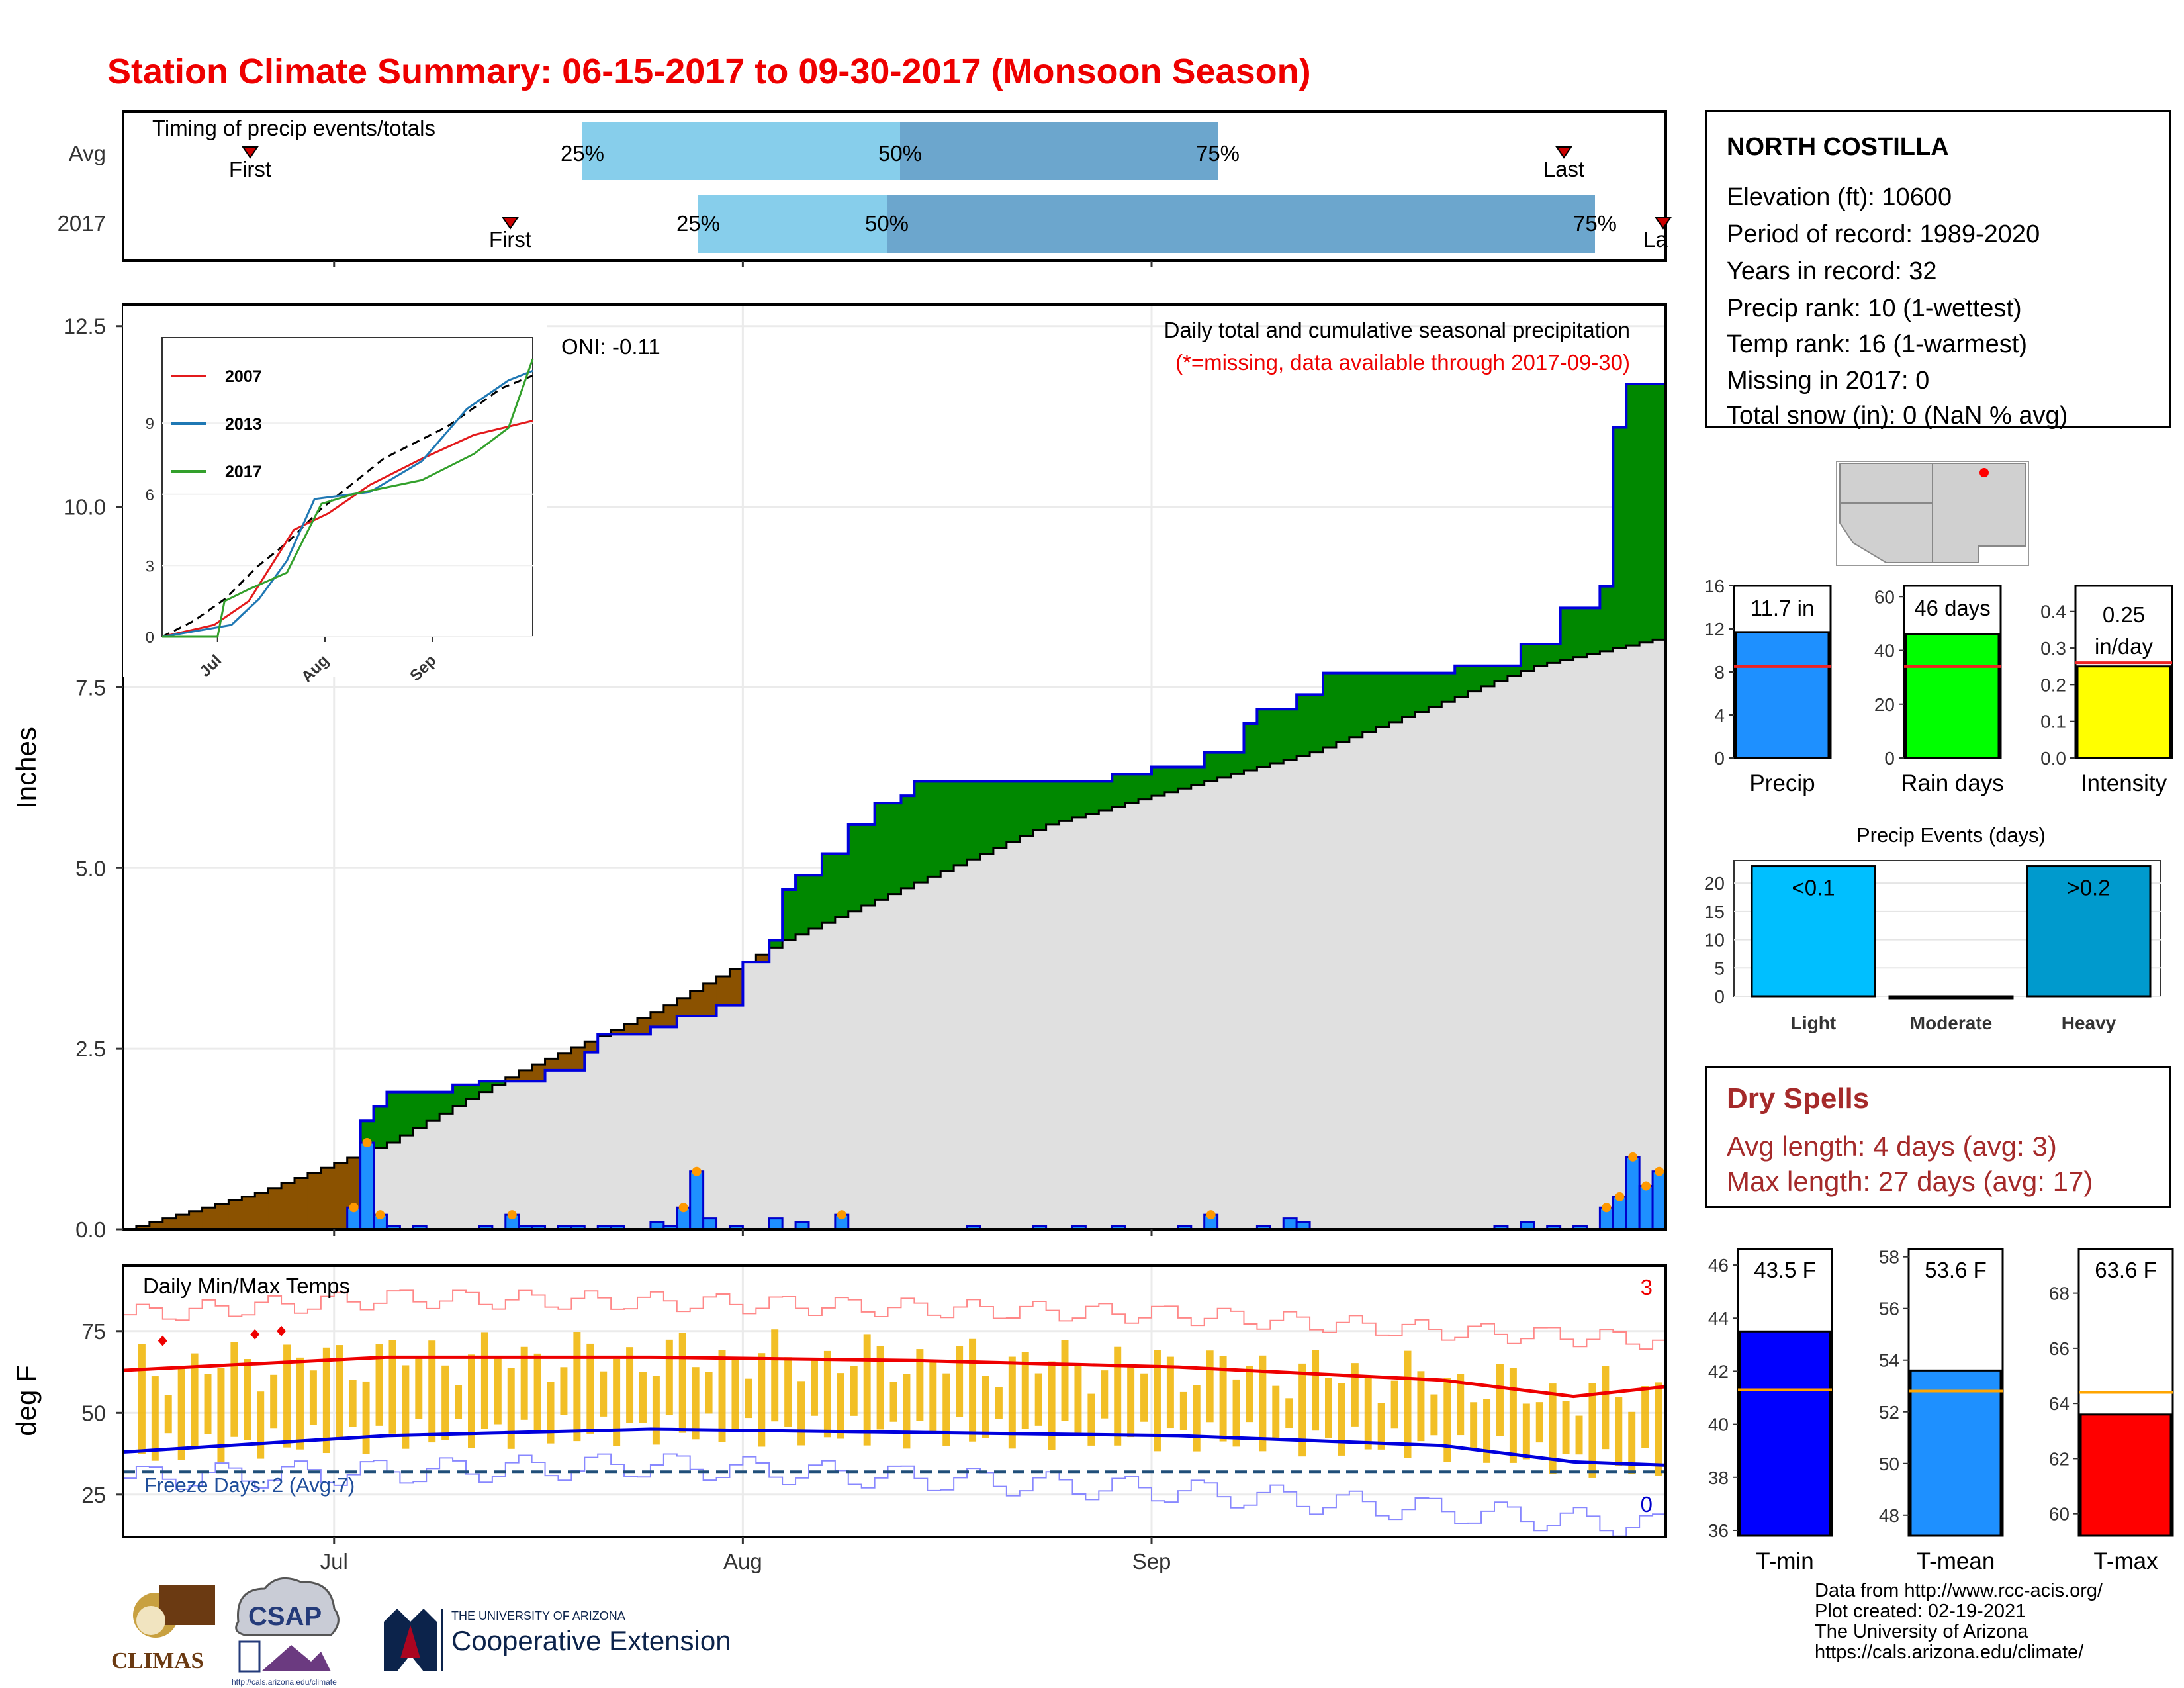  Describe the element at coordinates (741, 151) in the screenshot. I see `timing-avg-q1` at that location.